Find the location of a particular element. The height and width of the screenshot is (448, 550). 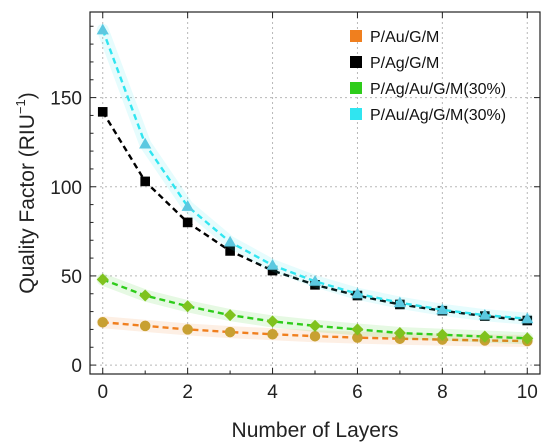

y-axis-title-main: Quality Factor (RIU is located at coordinates (27, 204).